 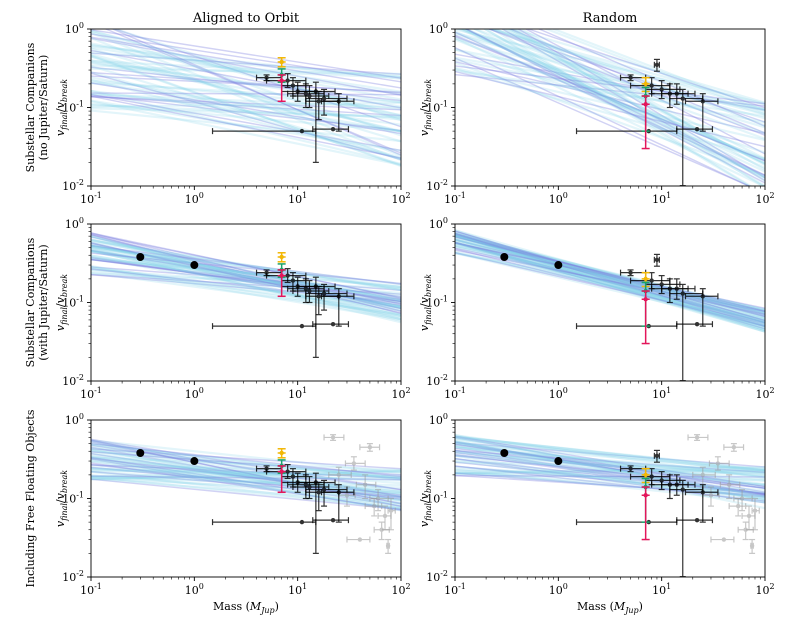 I want to click on jupiter-saturn-point, so click(x=194, y=461).